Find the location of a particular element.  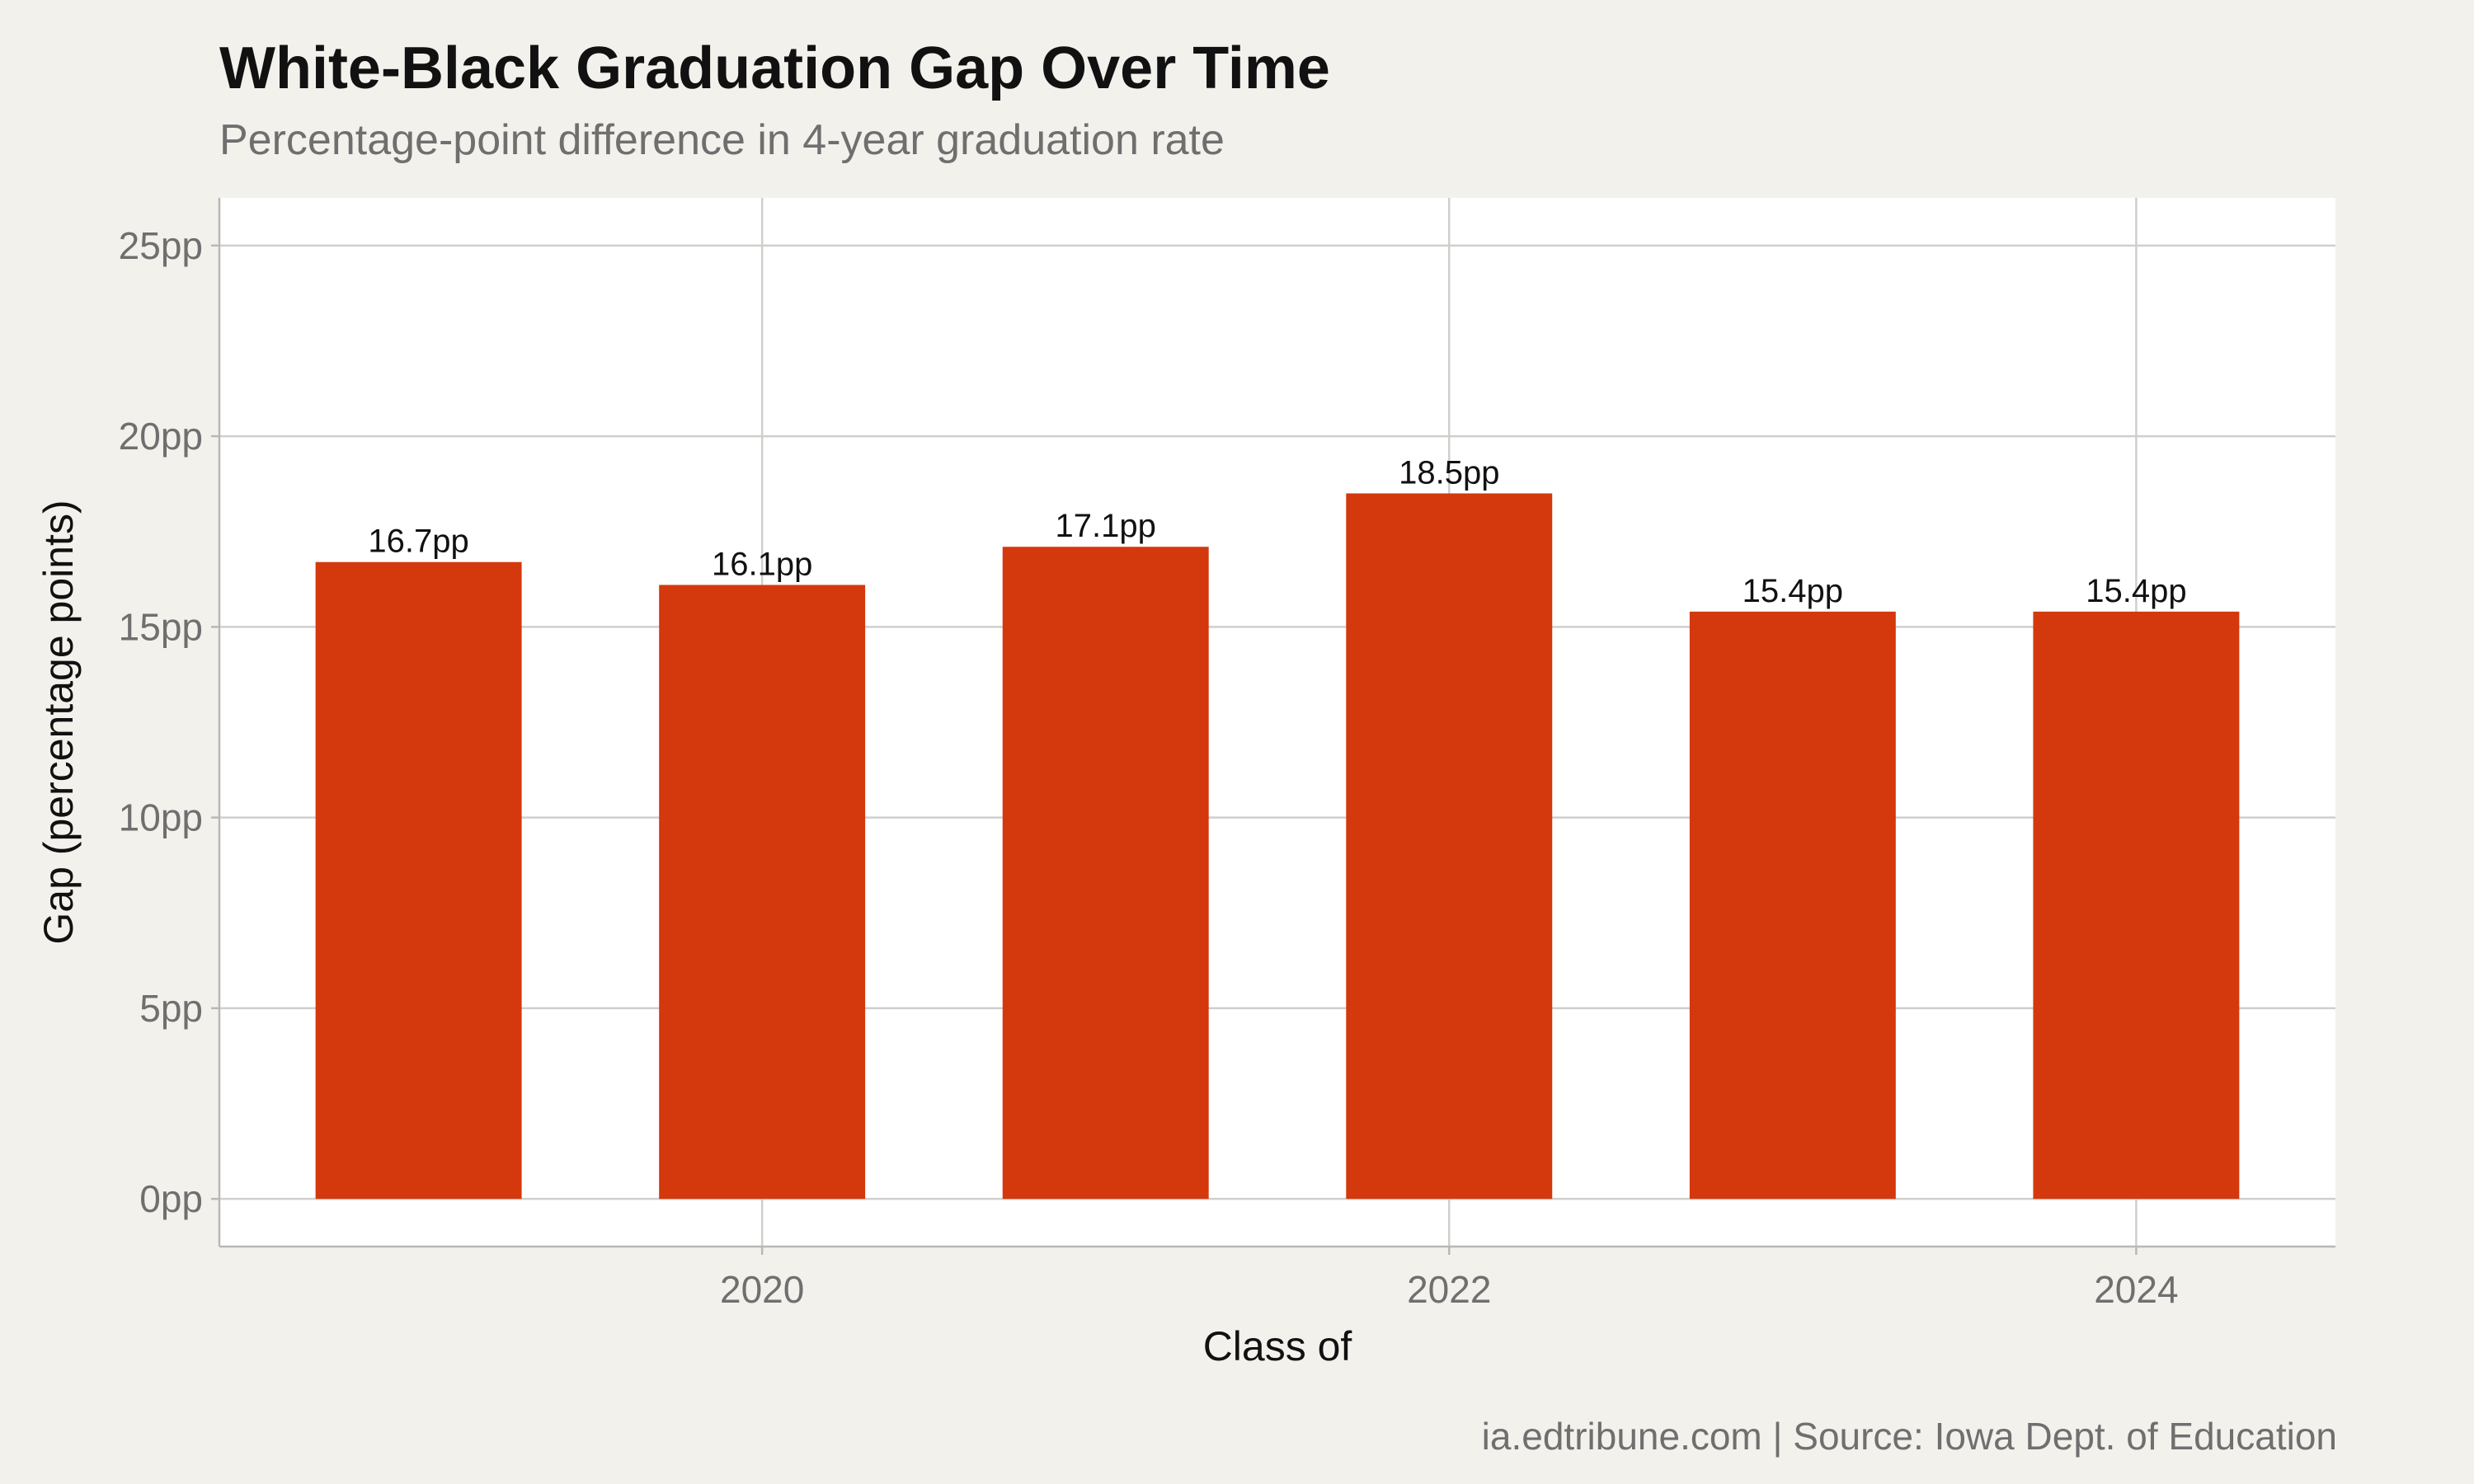

y-axis-ticks: 0pp 5pp 10pp 15pp 20pp 25pp is located at coordinates (169, 722).